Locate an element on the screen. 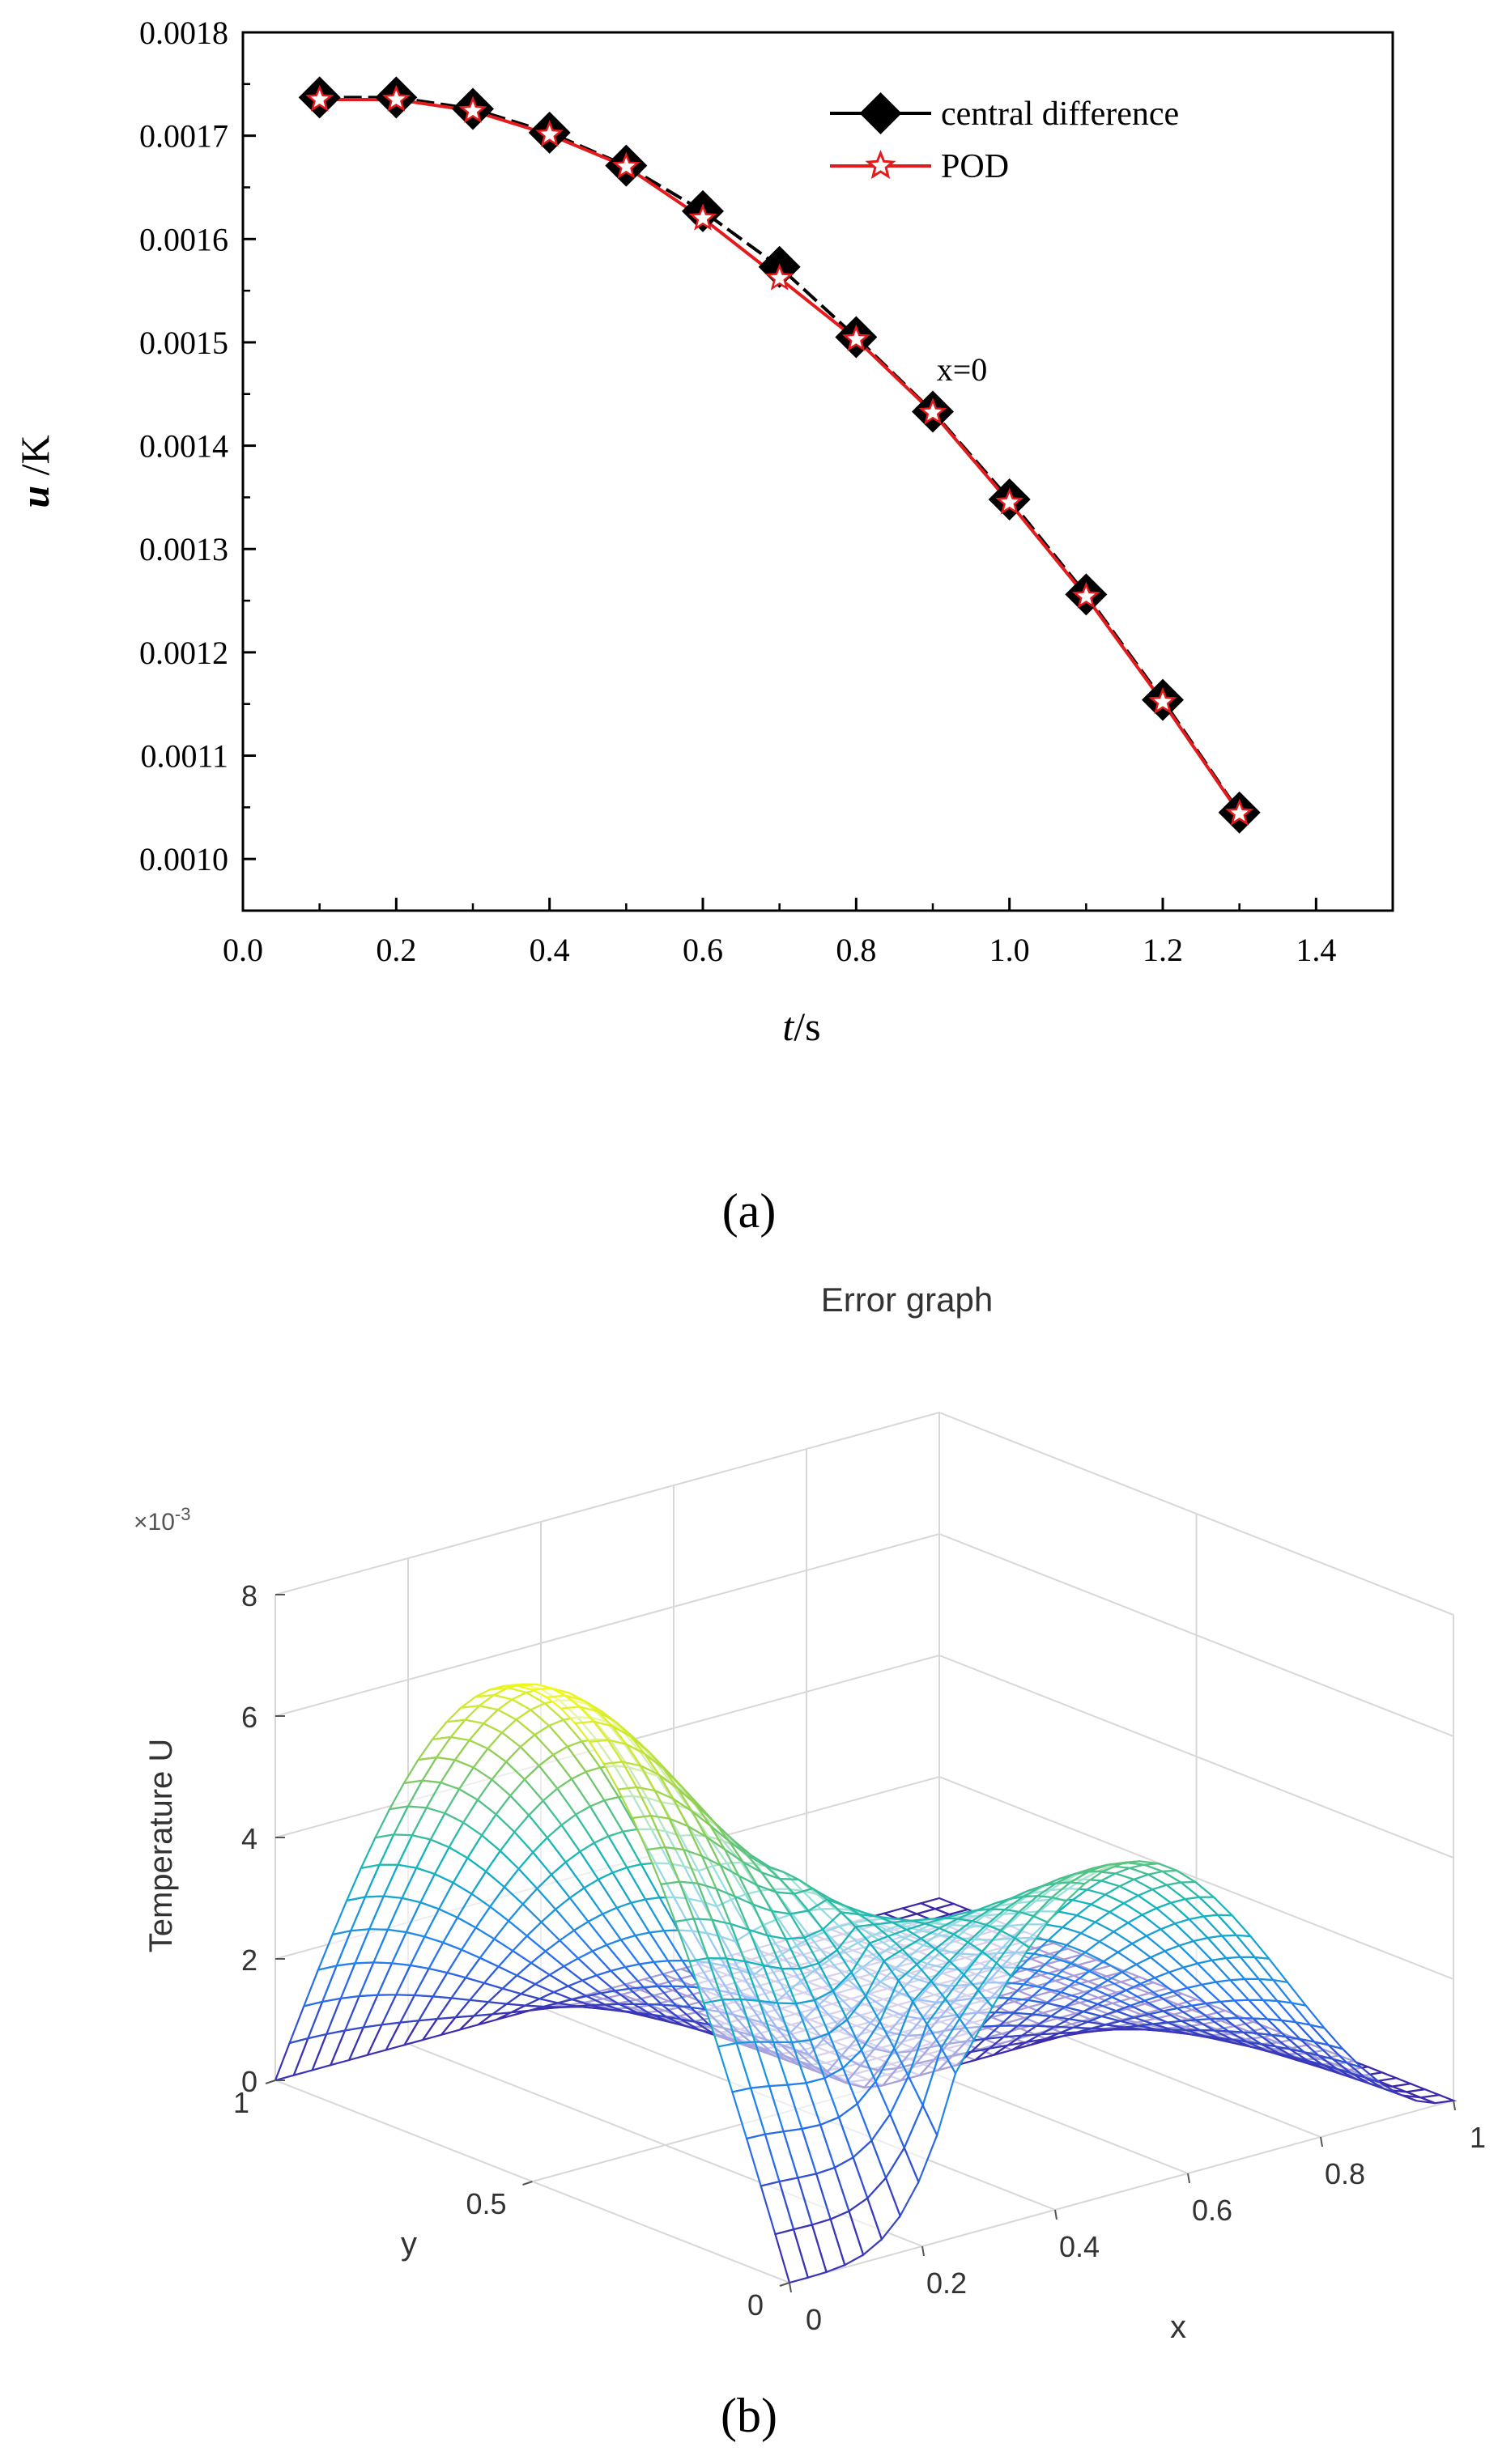 This screenshot has width=1498, height=2464. y-tick-label: 0 is located at coordinates (755, 2305).